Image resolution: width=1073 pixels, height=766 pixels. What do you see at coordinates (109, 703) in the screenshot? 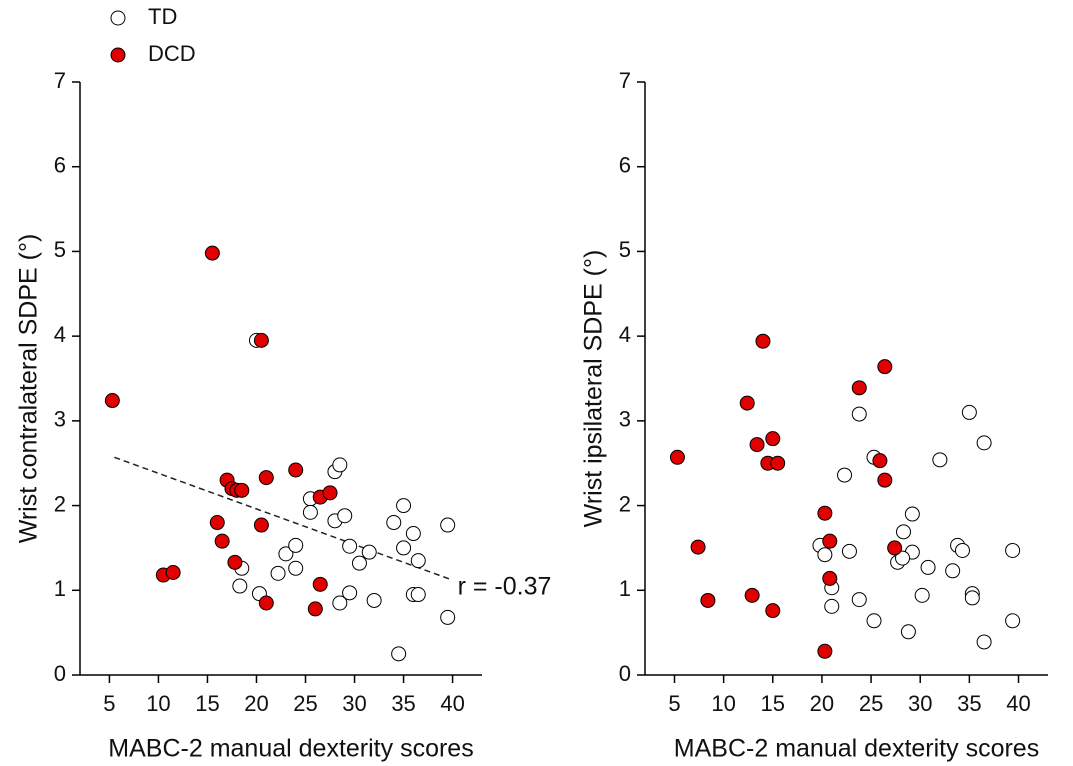
I see `x-tick-label: 5` at bounding box center [109, 703].